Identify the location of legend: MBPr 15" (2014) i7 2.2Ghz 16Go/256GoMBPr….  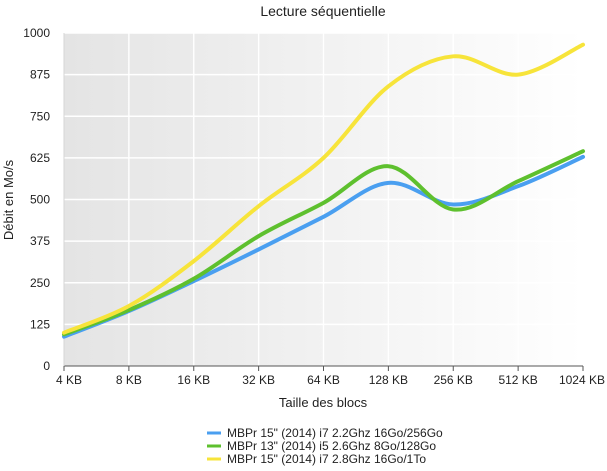
(325, 446).